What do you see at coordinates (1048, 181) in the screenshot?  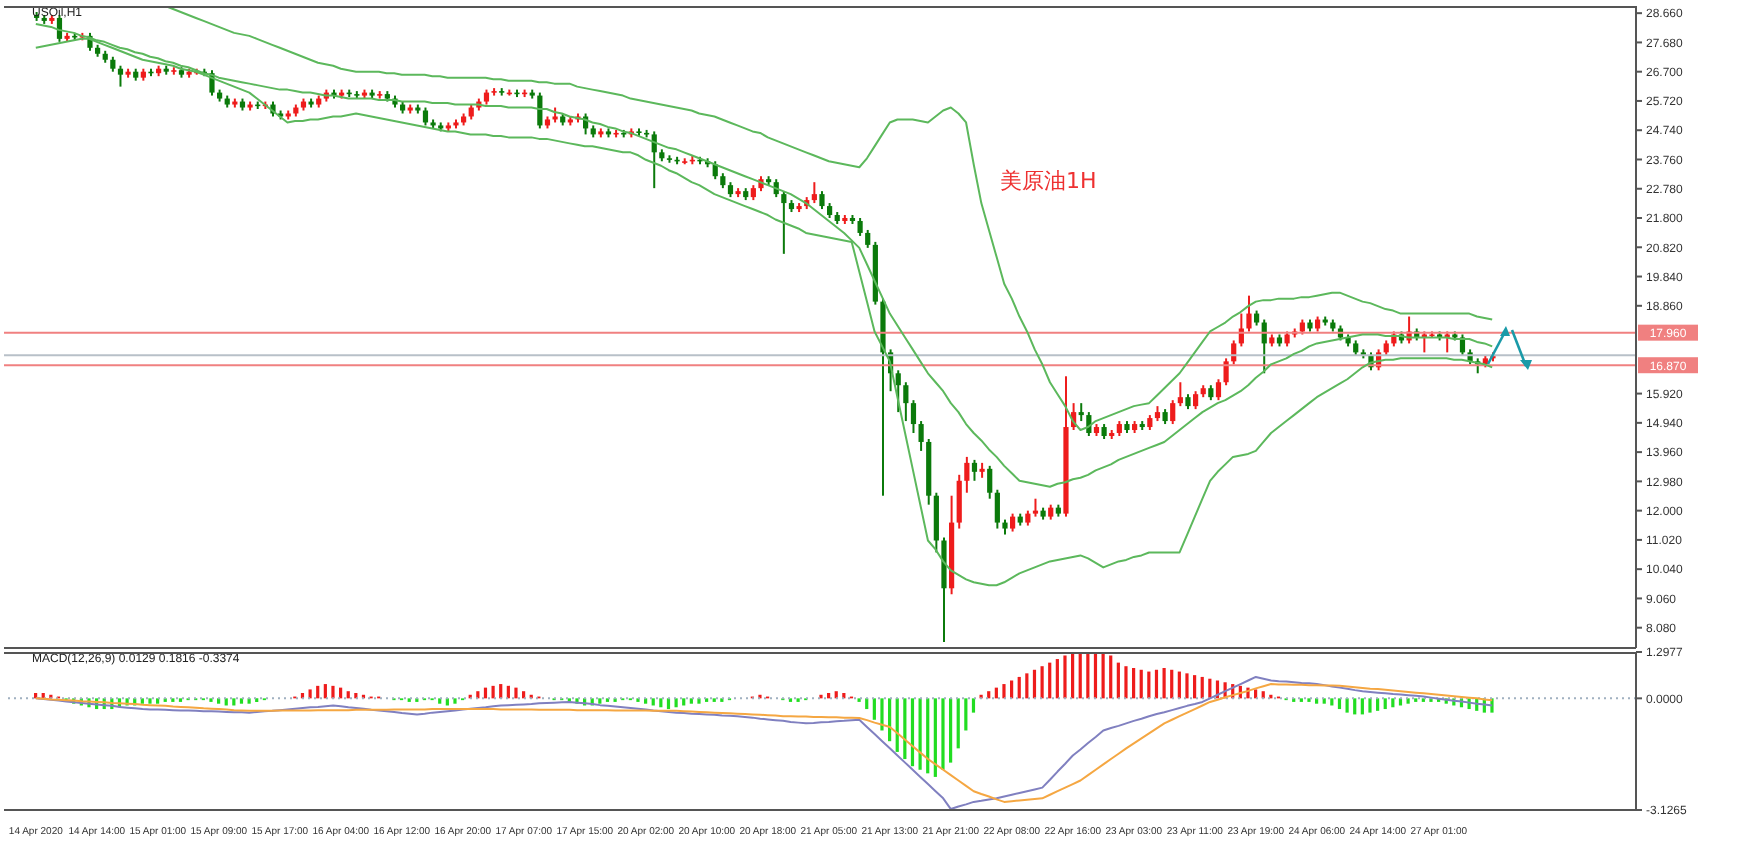 I see `annotation: 美原油1H` at bounding box center [1048, 181].